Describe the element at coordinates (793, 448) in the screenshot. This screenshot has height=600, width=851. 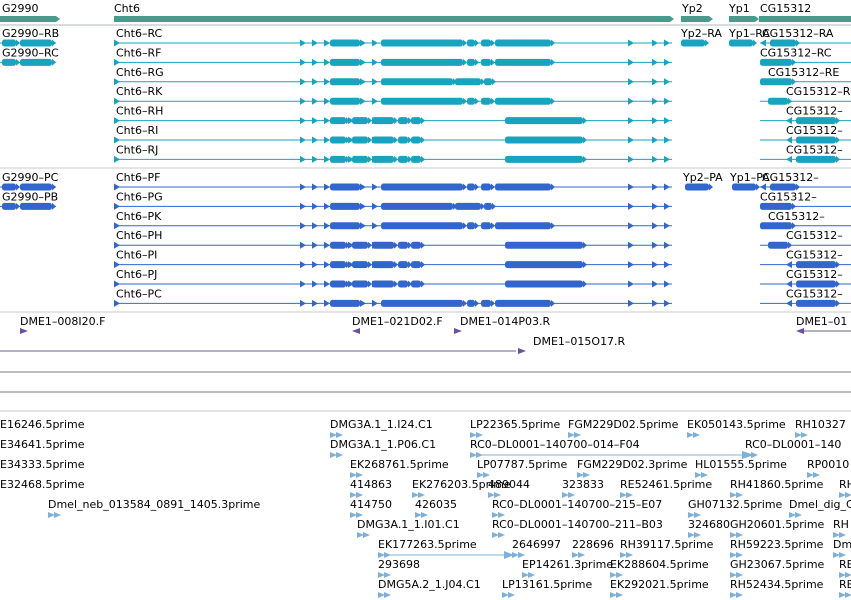
I see `est-rc0-dl0001-140: RC0–DL0001–140` at that location.